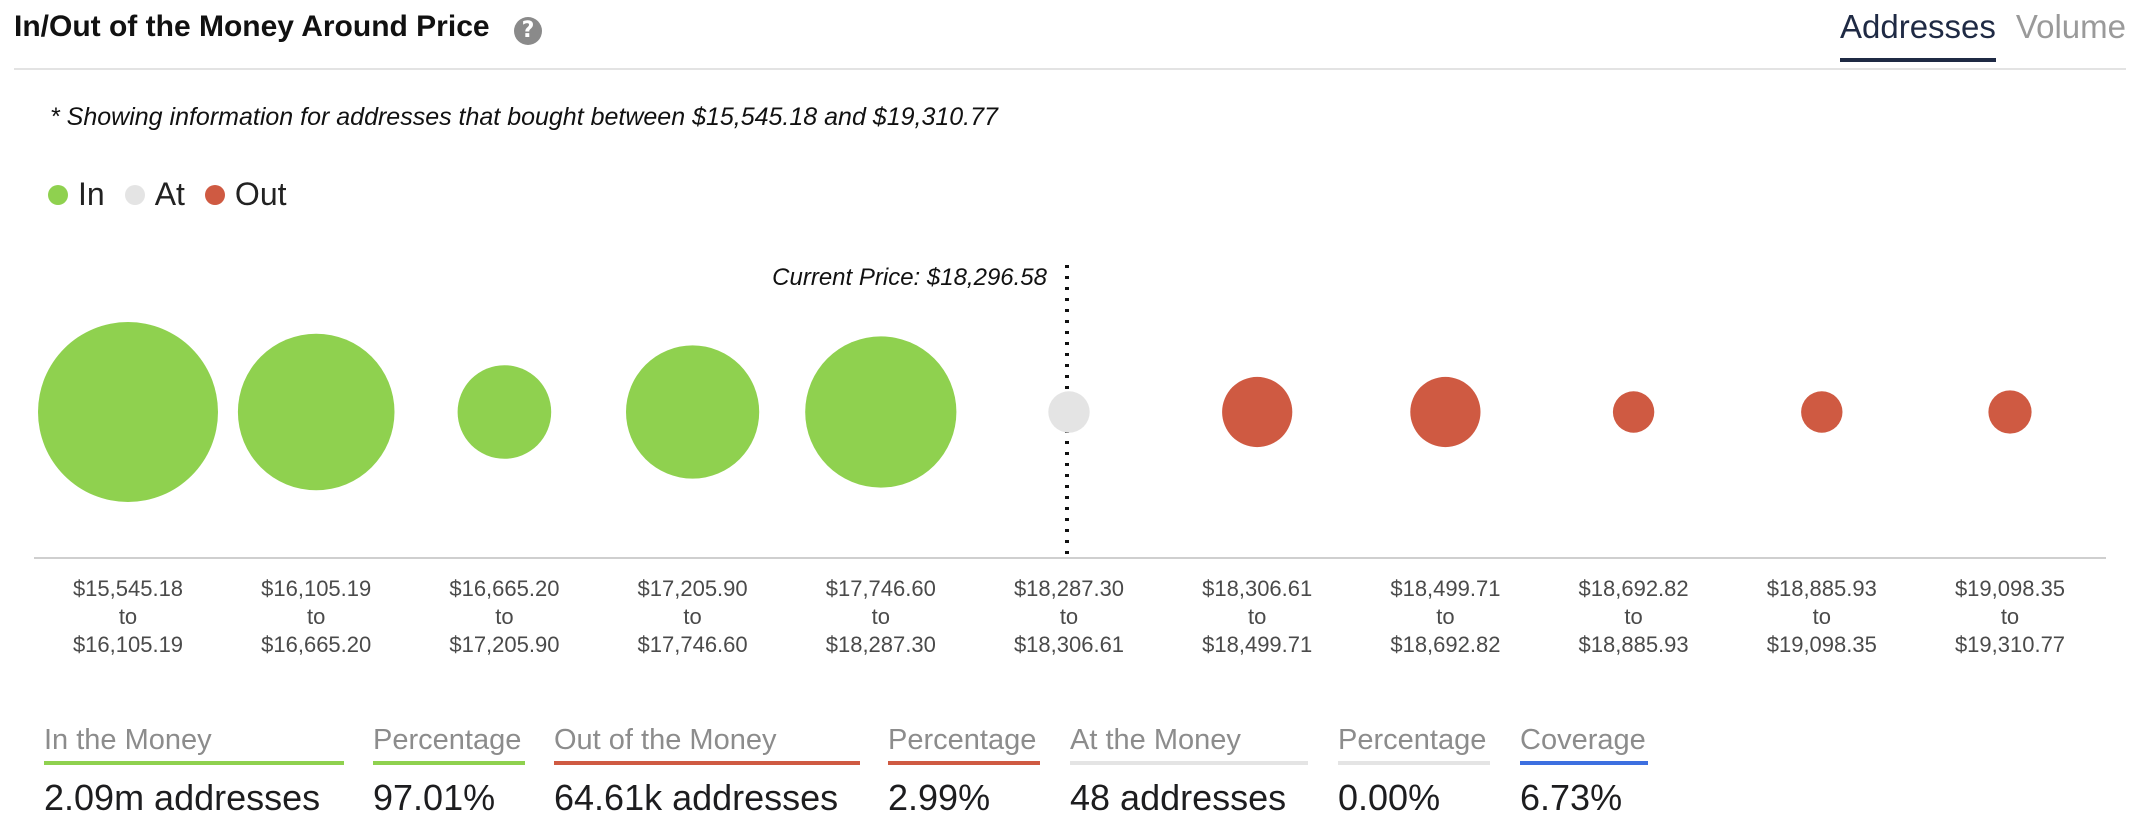 Image resolution: width=2136 pixels, height=834 pixels. I want to click on stat-in-pct-value: 97.01%, so click(434, 797).